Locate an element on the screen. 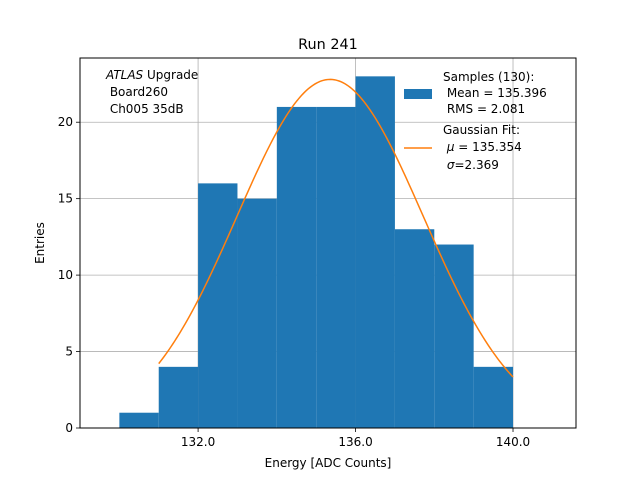 This screenshot has height=480, width=640. x-axis-label: Energy [ADC Counts] is located at coordinates (328, 463).